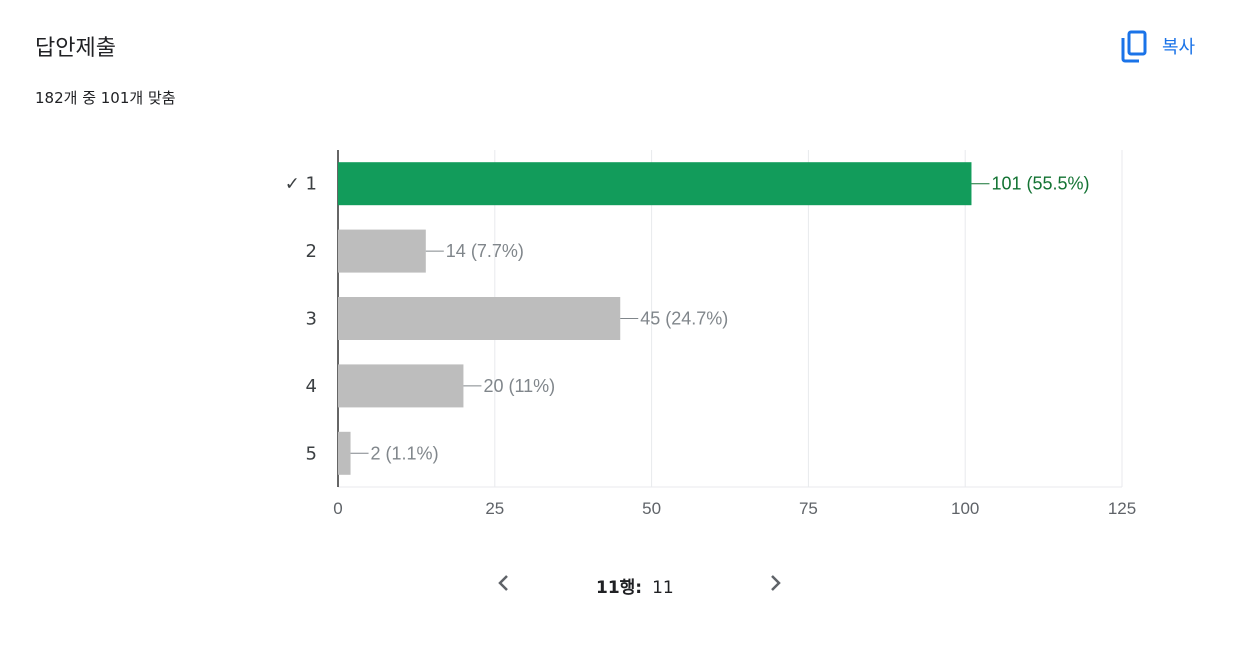 The width and height of the screenshot is (1252, 658). I want to click on x-tick-label: 100, so click(965, 508).